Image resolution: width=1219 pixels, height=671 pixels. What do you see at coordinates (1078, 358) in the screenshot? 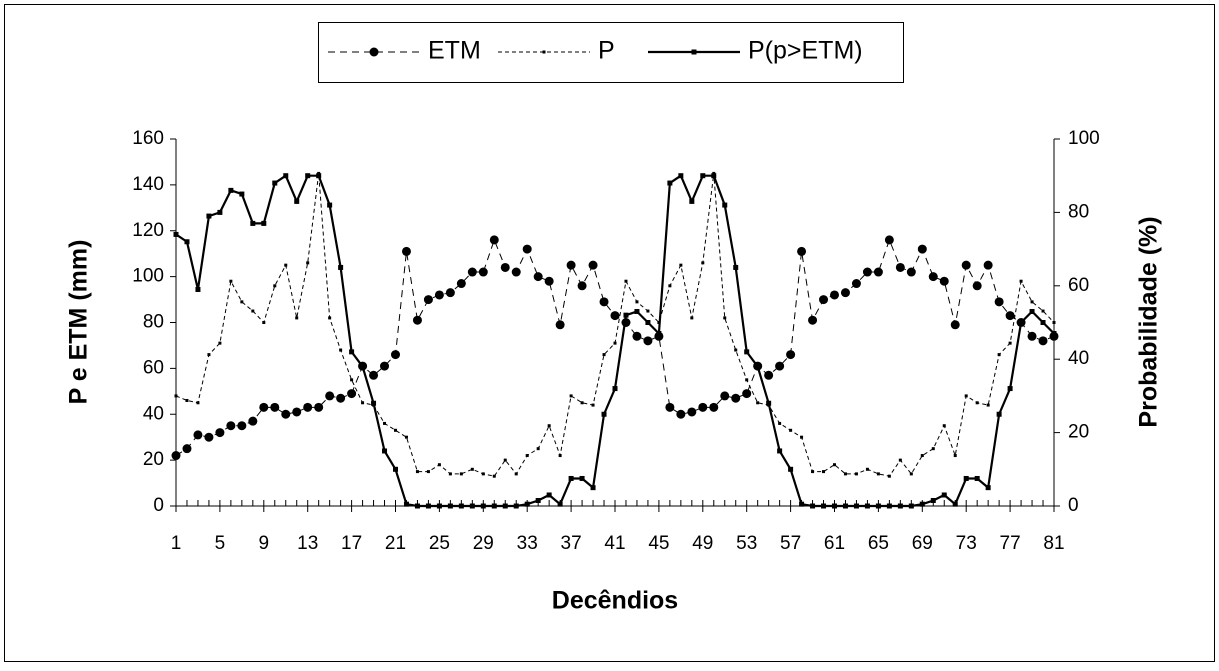
I see `y2-tick-label: 40` at bounding box center [1078, 358].